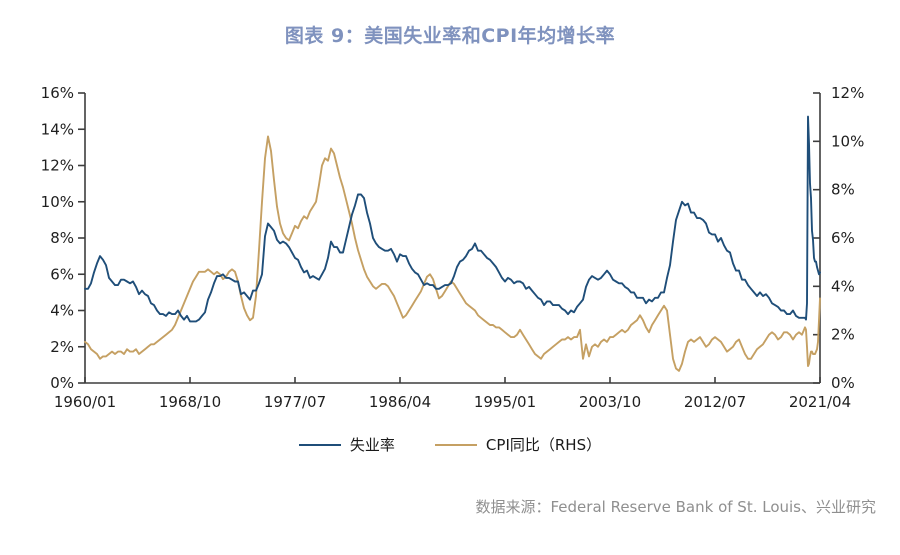  What do you see at coordinates (610, 402) in the screenshot?
I see `svg-text: 2003/10` at bounding box center [610, 402].